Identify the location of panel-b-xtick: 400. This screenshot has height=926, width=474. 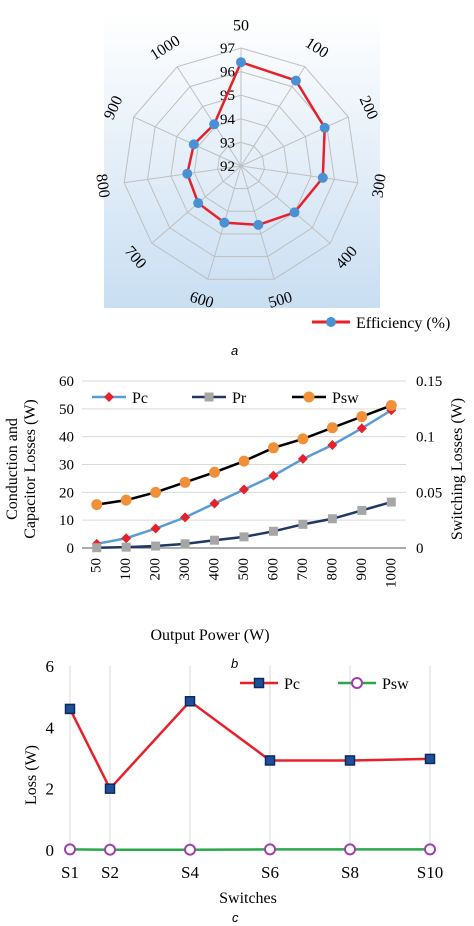
(215, 569).